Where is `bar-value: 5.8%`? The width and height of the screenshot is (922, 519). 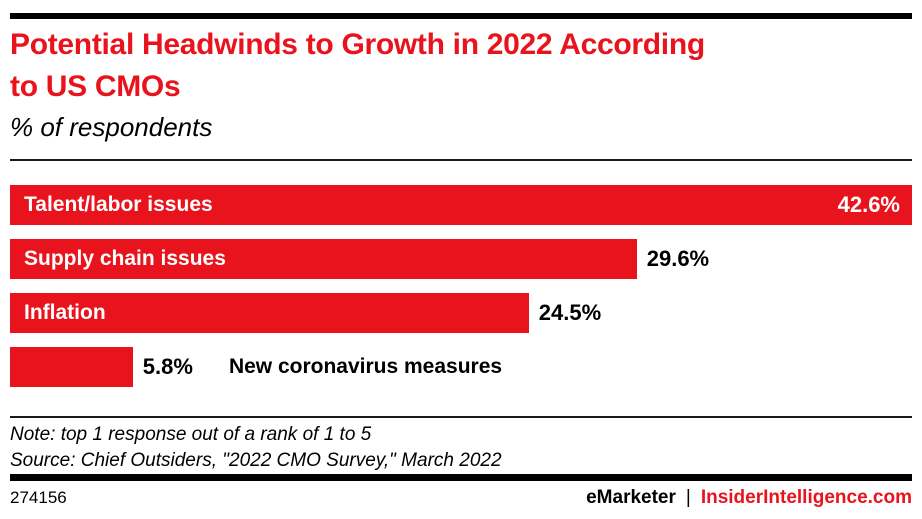
bar-value: 5.8% is located at coordinates (167, 366).